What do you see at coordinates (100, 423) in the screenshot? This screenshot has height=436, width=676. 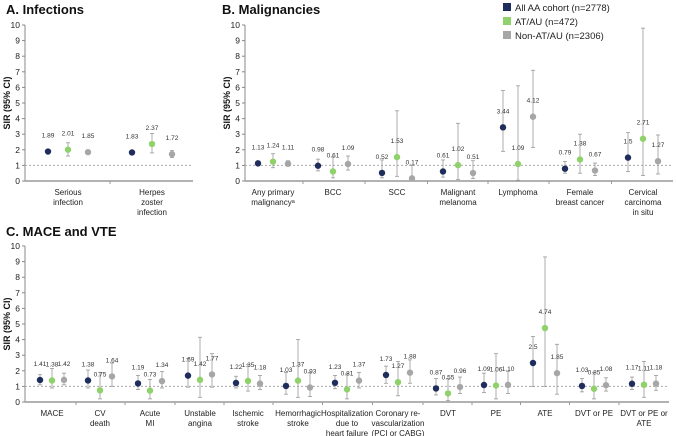 I see `category-label: death` at bounding box center [100, 423].